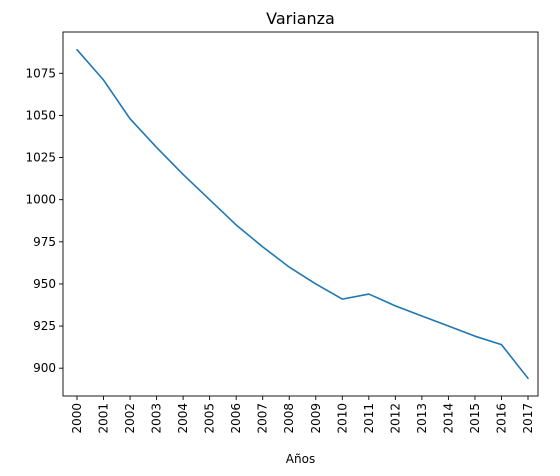 The height and width of the screenshot is (476, 560). I want to click on x-tick-label: 2002, so click(130, 418).